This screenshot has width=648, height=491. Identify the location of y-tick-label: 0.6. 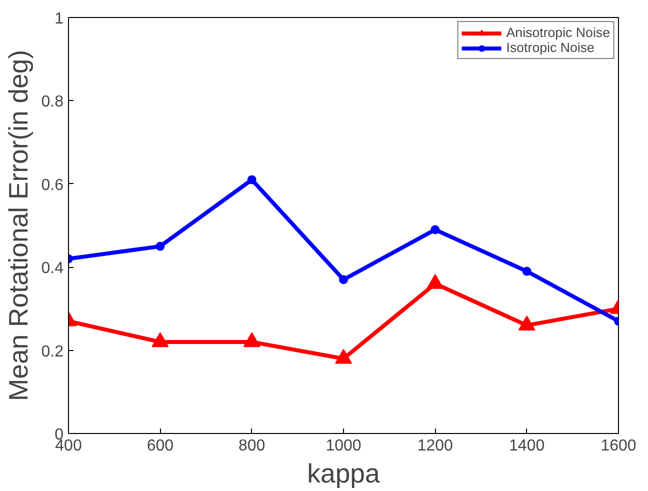
(52, 185).